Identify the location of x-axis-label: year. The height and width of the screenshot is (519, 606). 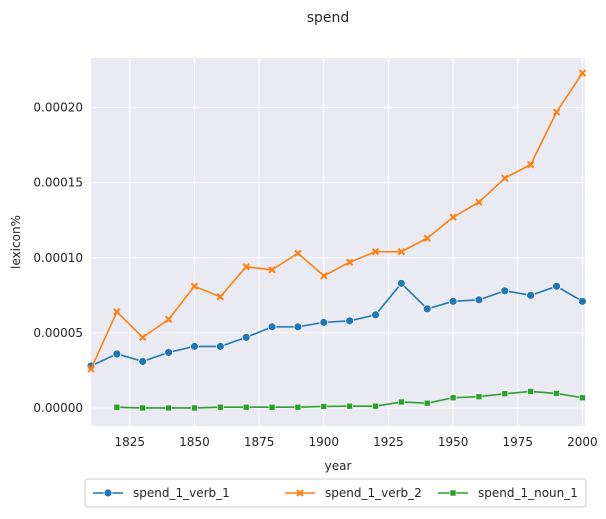
(338, 466).